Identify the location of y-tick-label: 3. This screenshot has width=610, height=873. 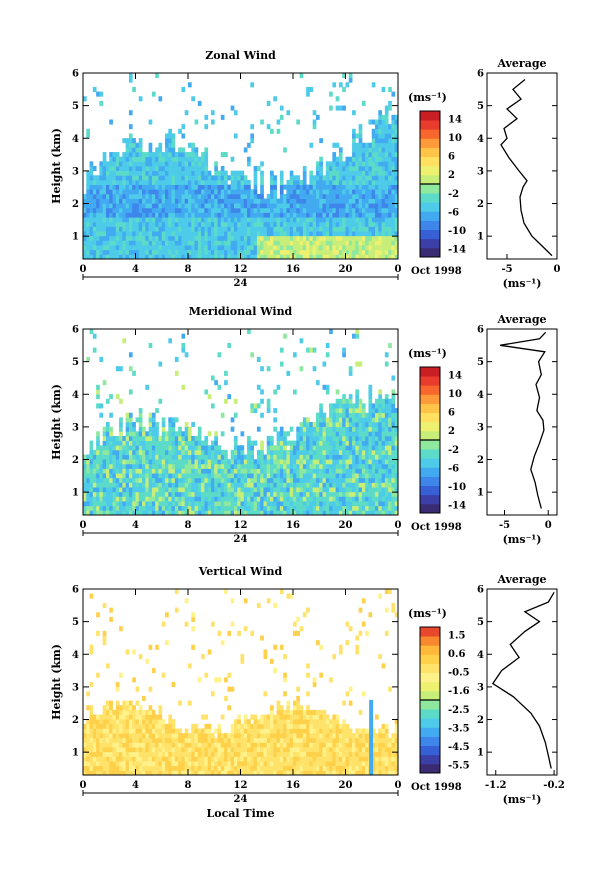
(75, 427).